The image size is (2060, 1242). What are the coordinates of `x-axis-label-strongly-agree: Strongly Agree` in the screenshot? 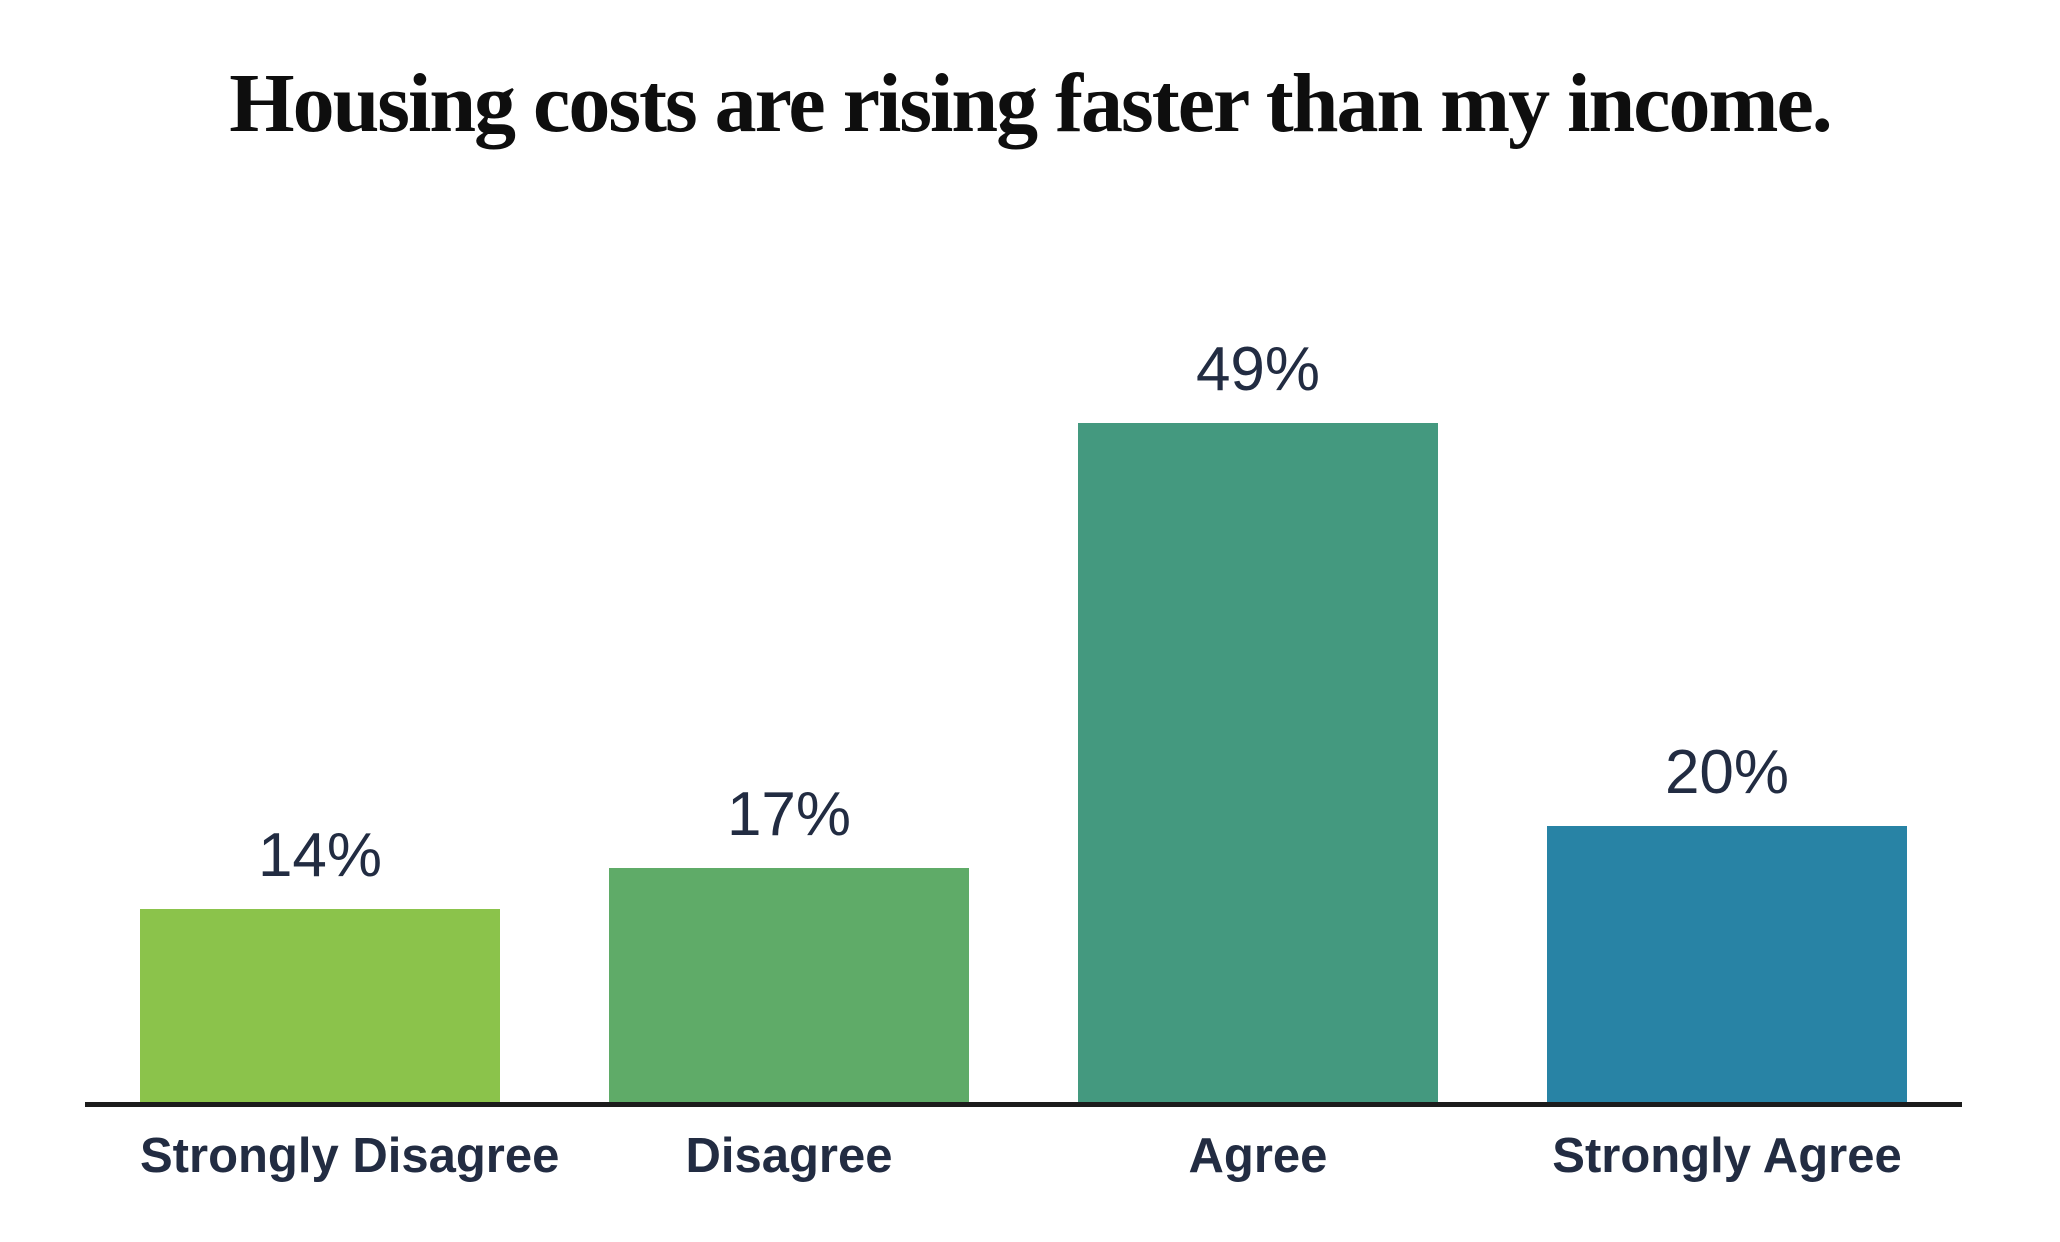 It's located at (1727, 1156).